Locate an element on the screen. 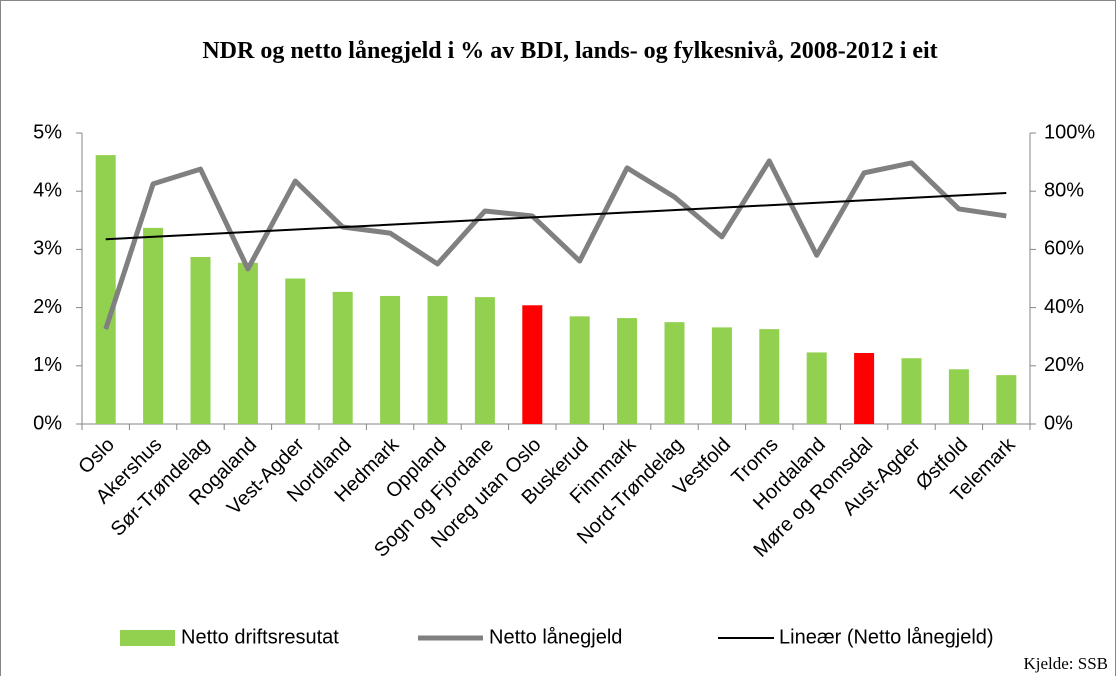  y-tick-label: 5% is located at coordinates (47, 132).